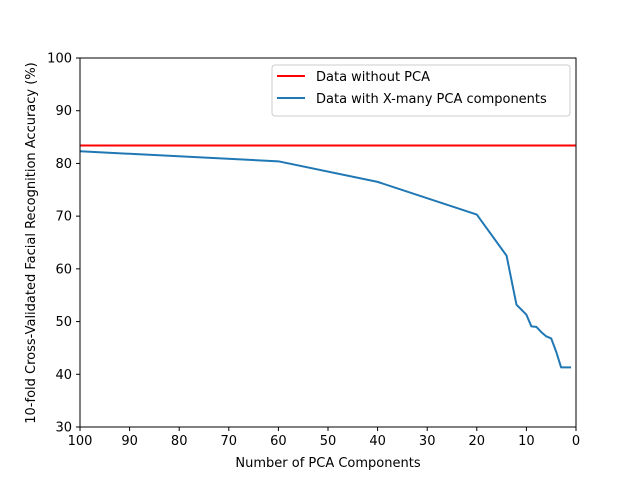  What do you see at coordinates (327, 463) in the screenshot?
I see `x-axis-label: Number of PCA Components` at bounding box center [327, 463].